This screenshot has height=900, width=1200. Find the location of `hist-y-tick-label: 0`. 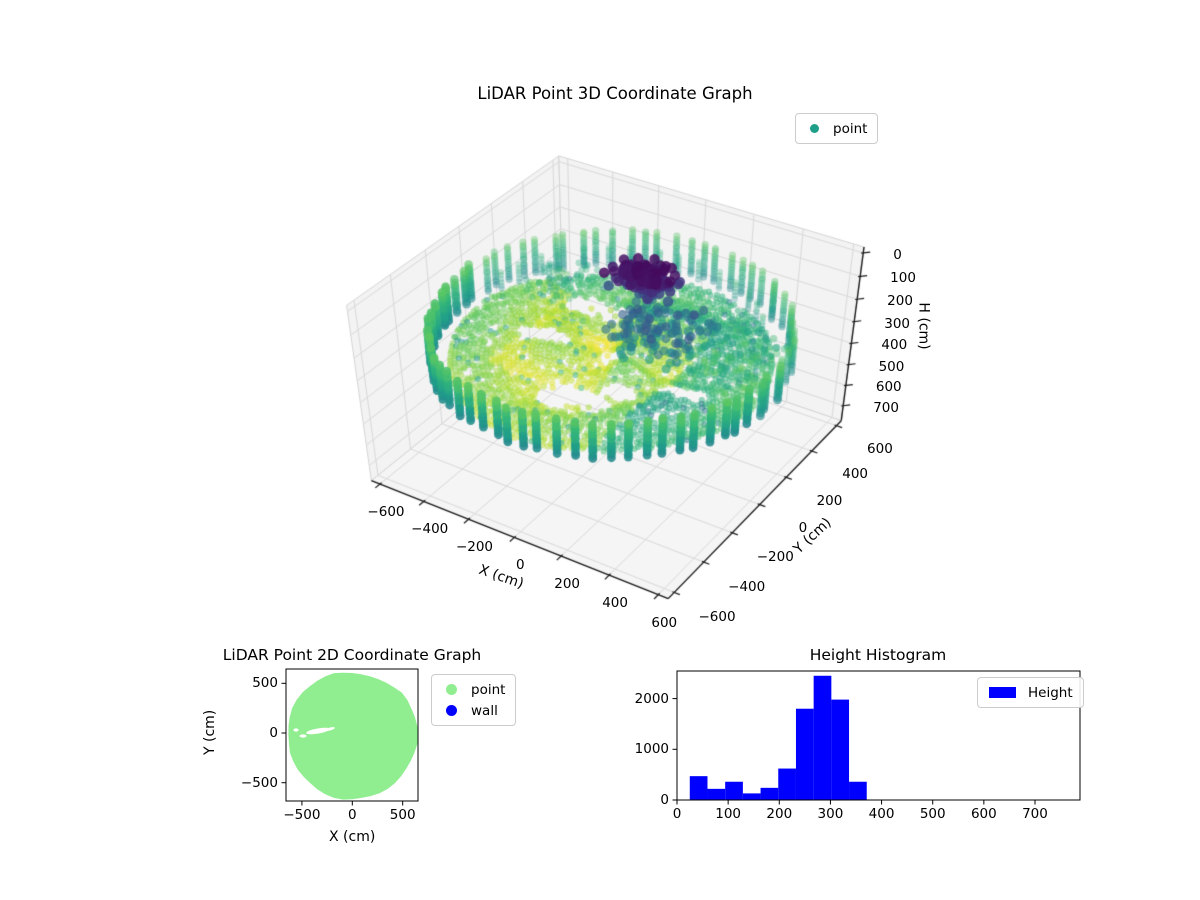

hist-y-tick-label: 0 is located at coordinates (664, 800).